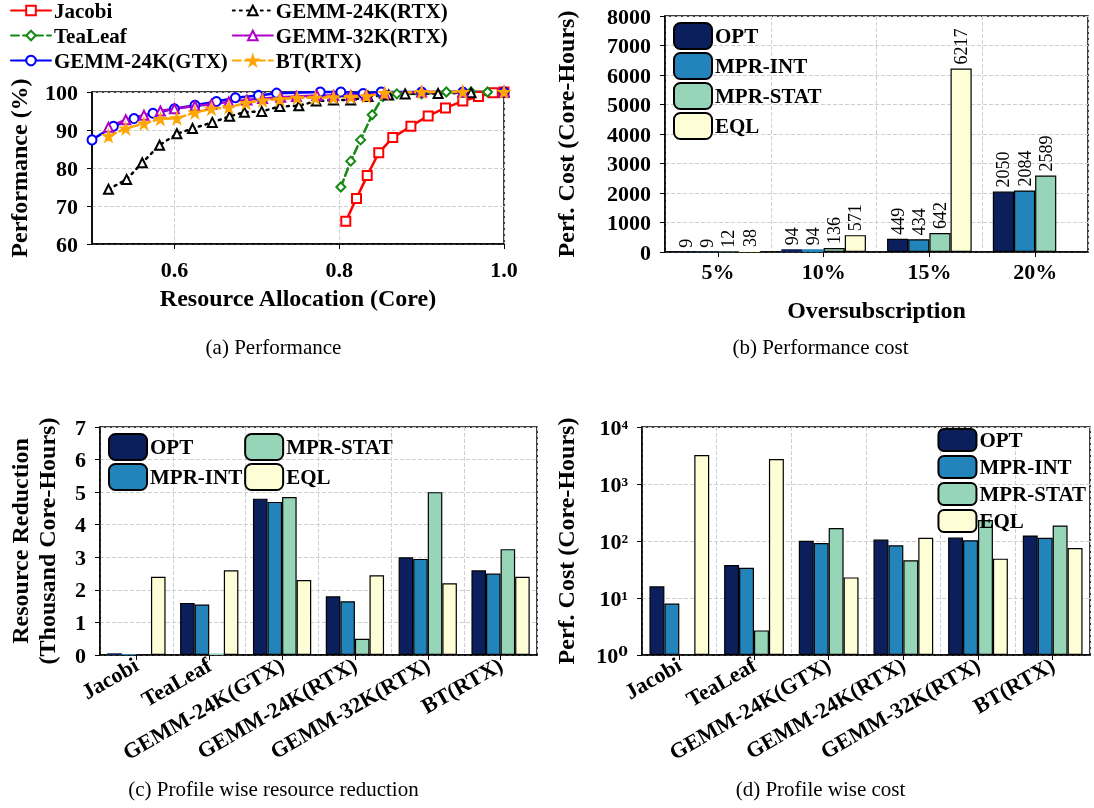 This screenshot has height=808, width=1094. I want to click on data-label: 642, so click(939, 216).